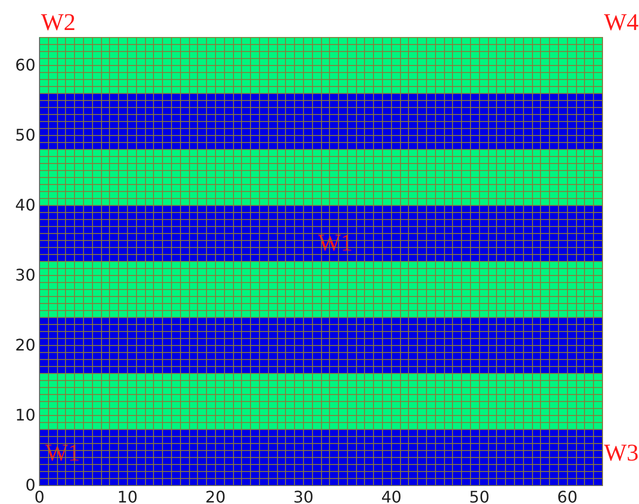 Image resolution: width=639 pixels, height=504 pixels. What do you see at coordinates (58, 23) in the screenshot?
I see `annotation: W2` at bounding box center [58, 23].